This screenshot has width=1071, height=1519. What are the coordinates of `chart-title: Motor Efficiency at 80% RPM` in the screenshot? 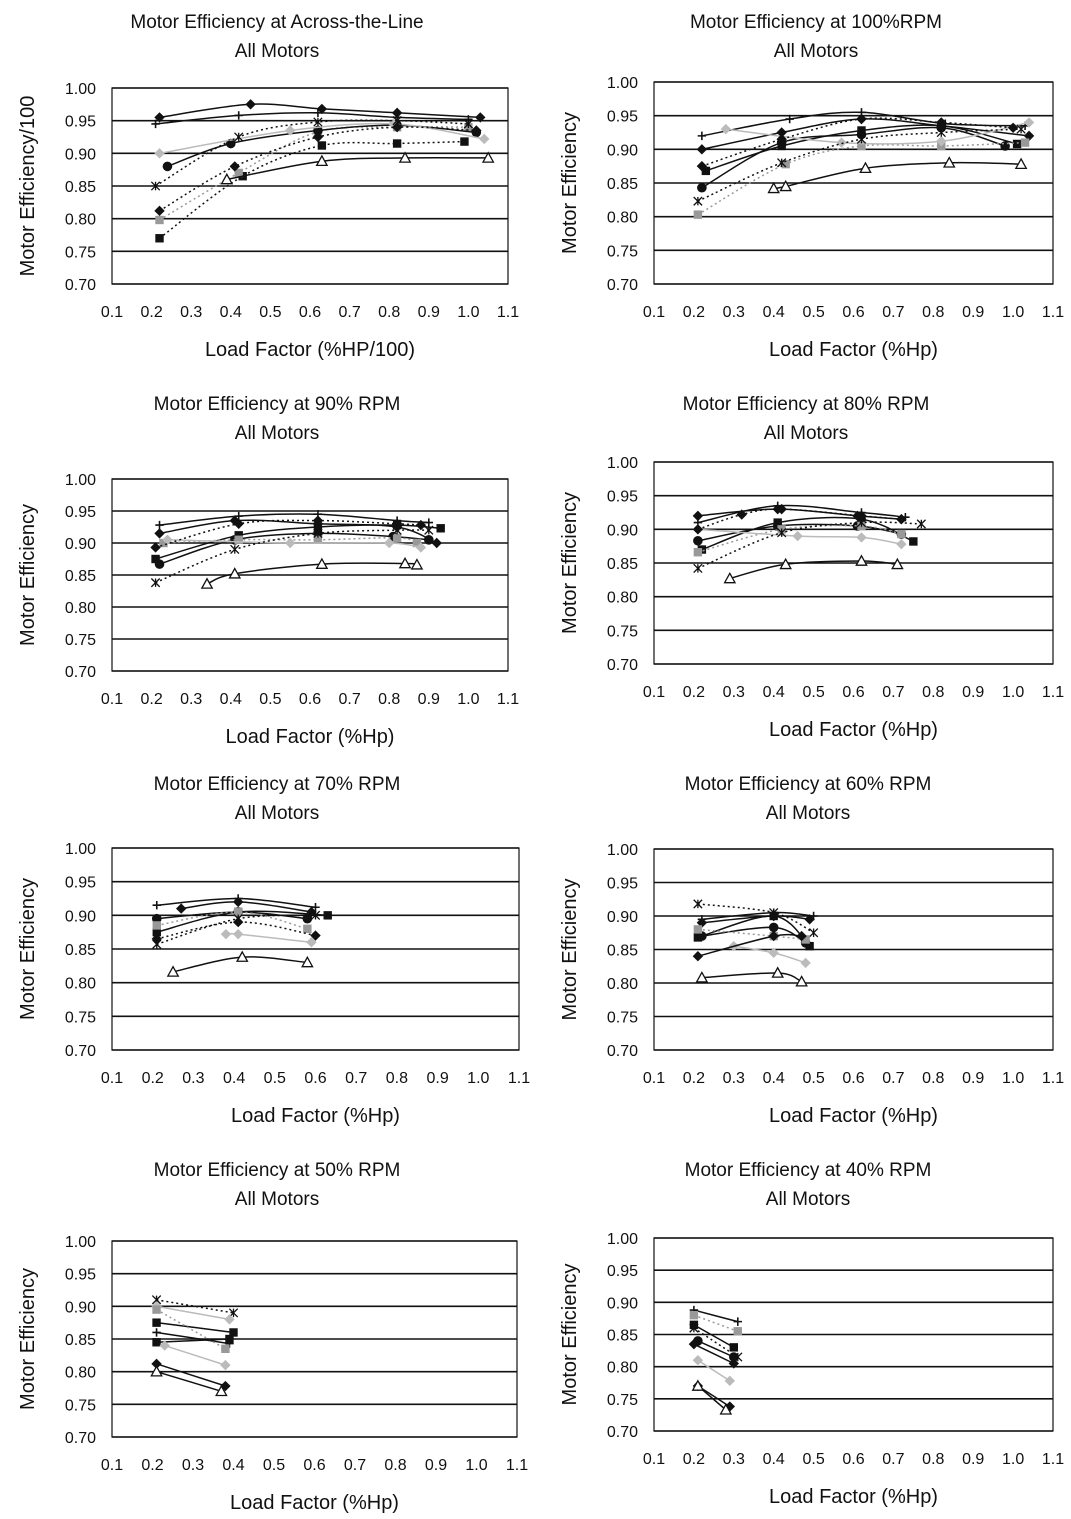 It's located at (806, 404).